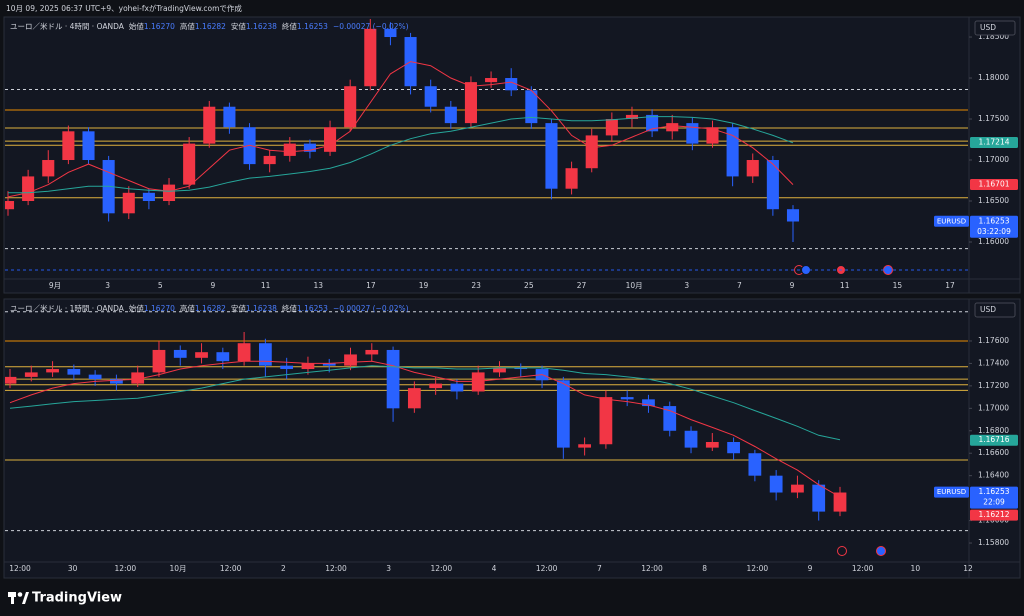 The width and height of the screenshot is (1024, 616). I want to click on x-tick-label: 10, so click(916, 568).